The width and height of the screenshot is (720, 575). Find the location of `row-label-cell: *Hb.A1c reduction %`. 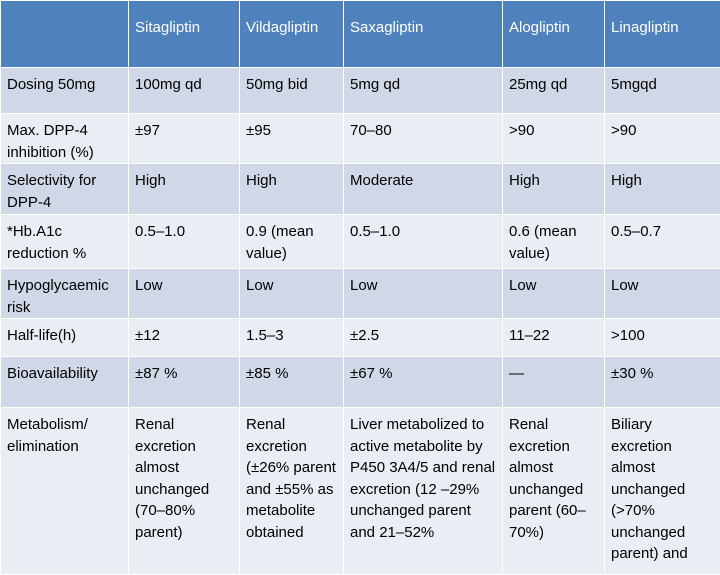

row-label-cell: *Hb.A1c reduction % is located at coordinates (65, 242).